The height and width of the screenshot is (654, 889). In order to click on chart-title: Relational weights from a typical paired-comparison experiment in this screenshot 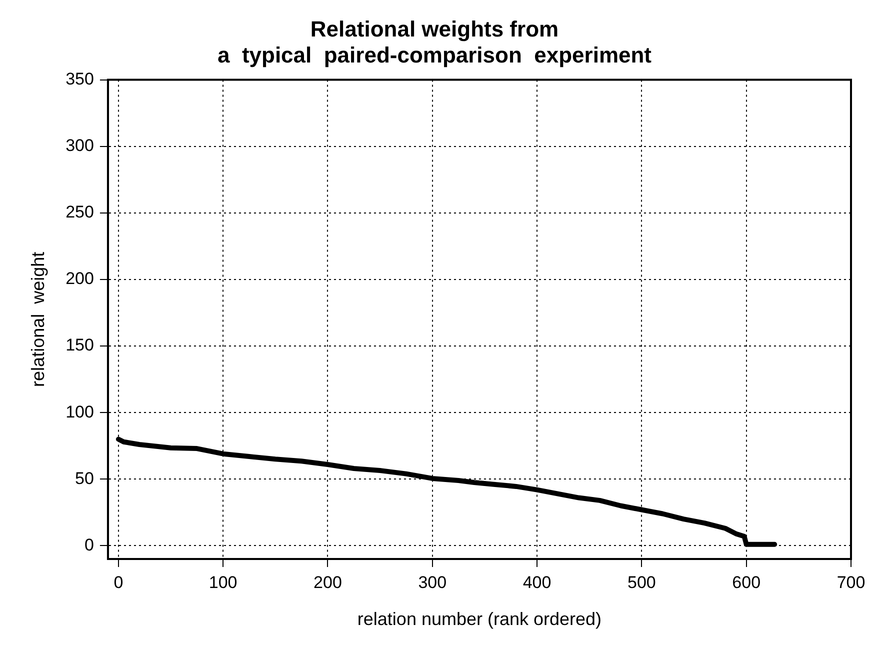, I will do `click(434, 42)`.